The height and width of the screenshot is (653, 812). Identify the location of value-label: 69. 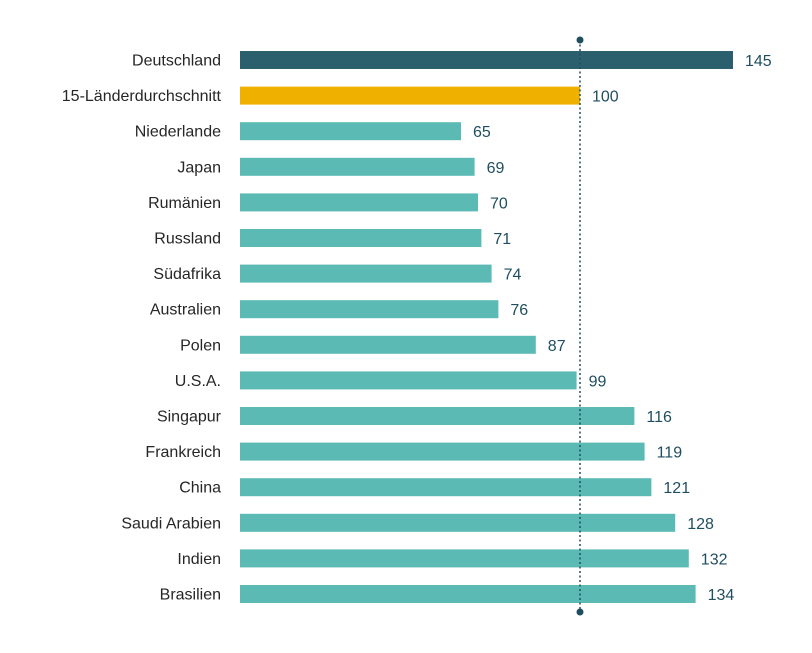
(496, 168).